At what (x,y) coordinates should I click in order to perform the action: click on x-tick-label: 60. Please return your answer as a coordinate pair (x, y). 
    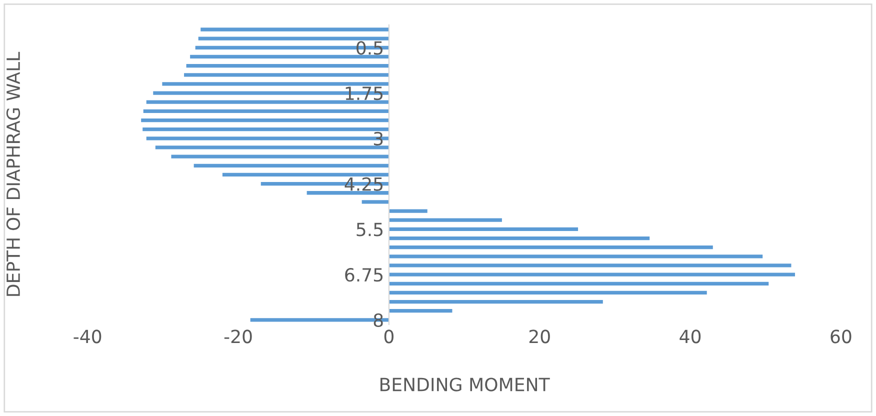
    Looking at the image, I should click on (841, 337).